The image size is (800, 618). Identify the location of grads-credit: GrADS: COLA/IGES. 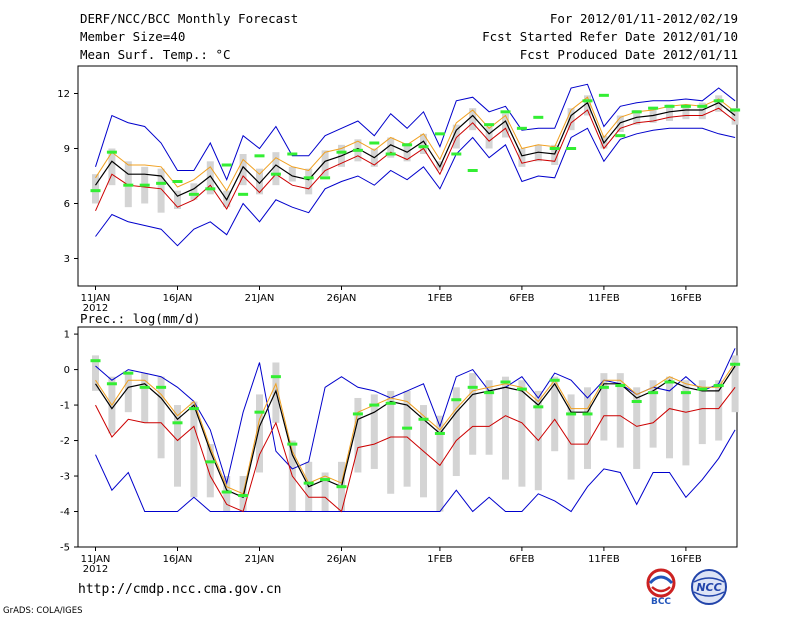
(43, 611).